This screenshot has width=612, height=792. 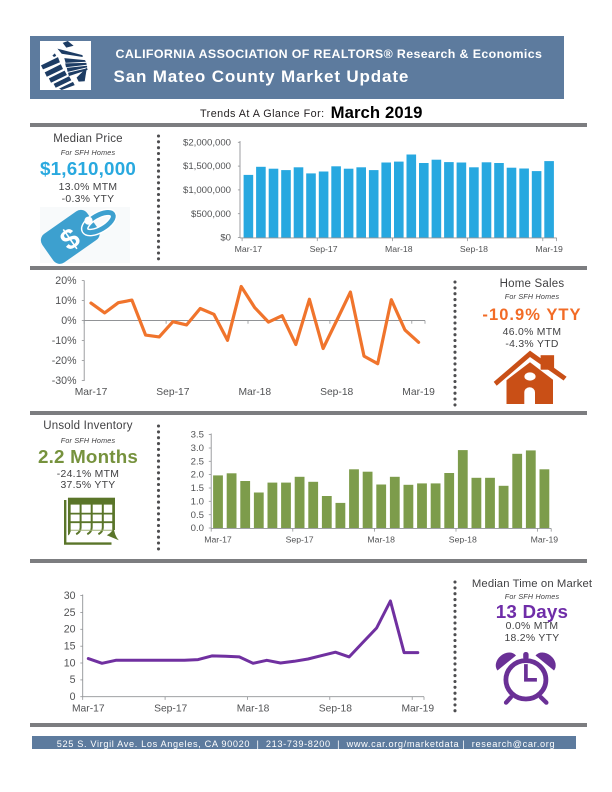 What do you see at coordinates (197, 488) in the screenshot?
I see `svg-text: 1.5` at bounding box center [197, 488].